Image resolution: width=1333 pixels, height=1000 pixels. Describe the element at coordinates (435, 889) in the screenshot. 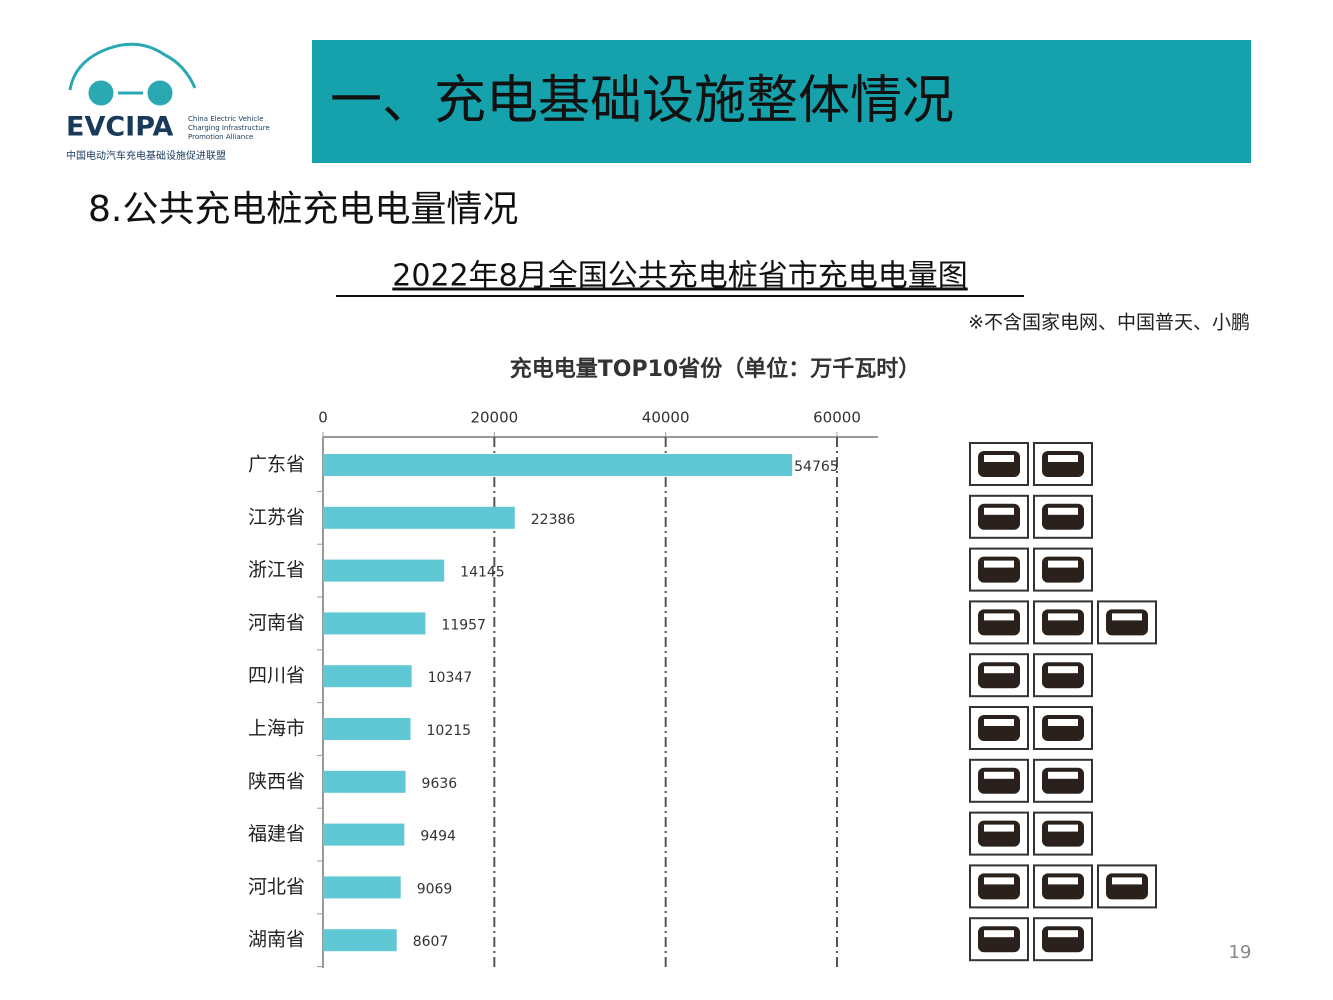

I see `value-label: 9069` at that location.